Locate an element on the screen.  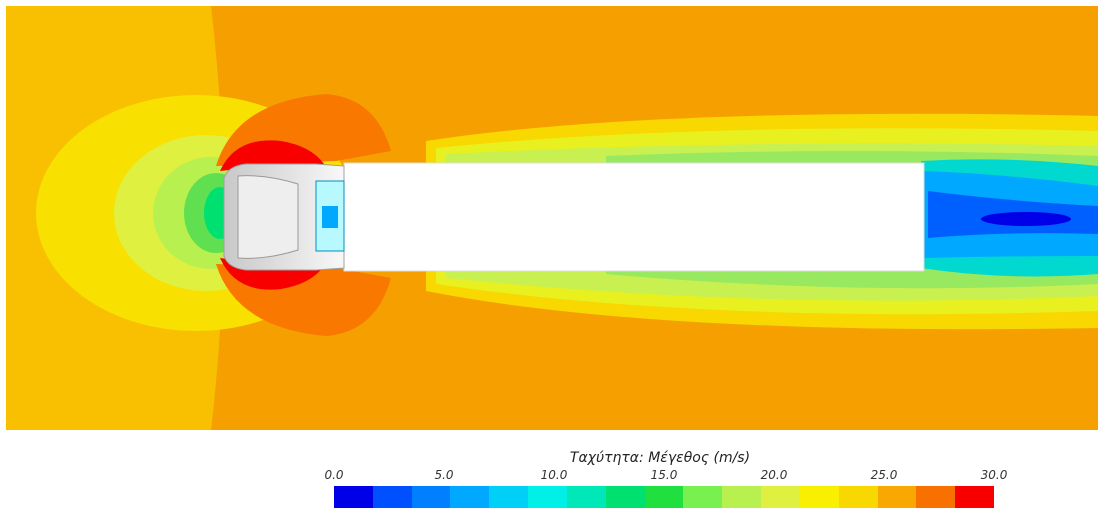
legend-tick-label: 20.0 is located at coordinates (774, 475).